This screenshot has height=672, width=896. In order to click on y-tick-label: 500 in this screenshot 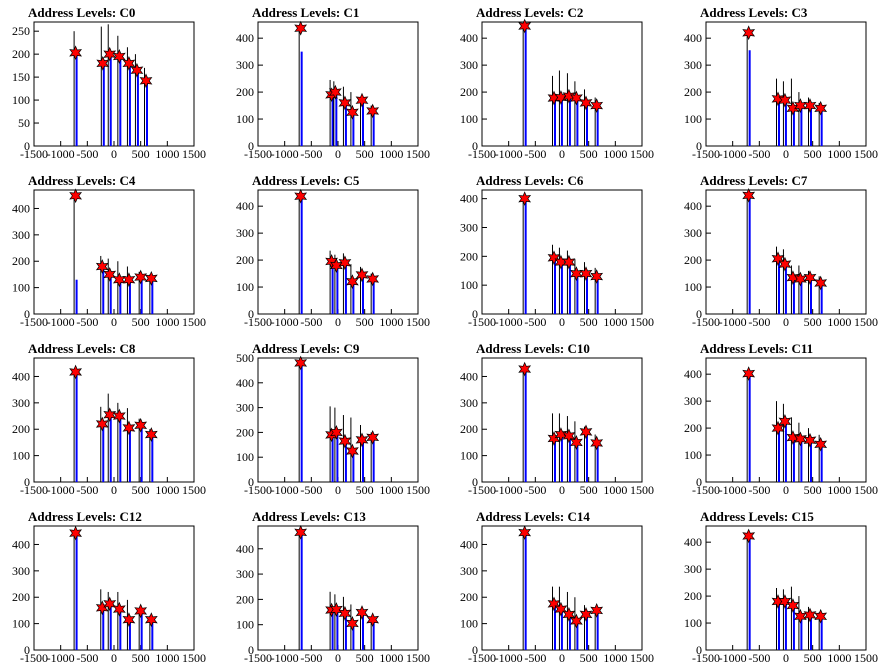, I will do `click(245, 358)`.